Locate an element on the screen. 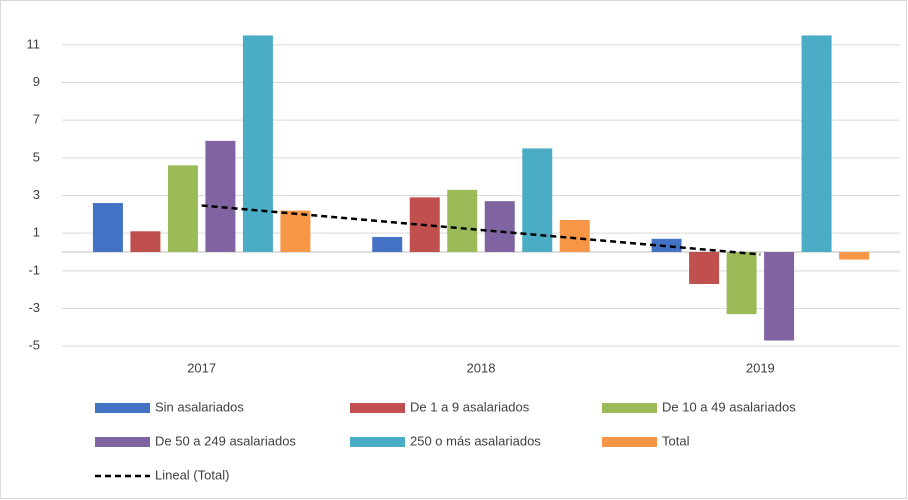 The image size is (908, 500). y-tick-label: 5 is located at coordinates (36, 156).